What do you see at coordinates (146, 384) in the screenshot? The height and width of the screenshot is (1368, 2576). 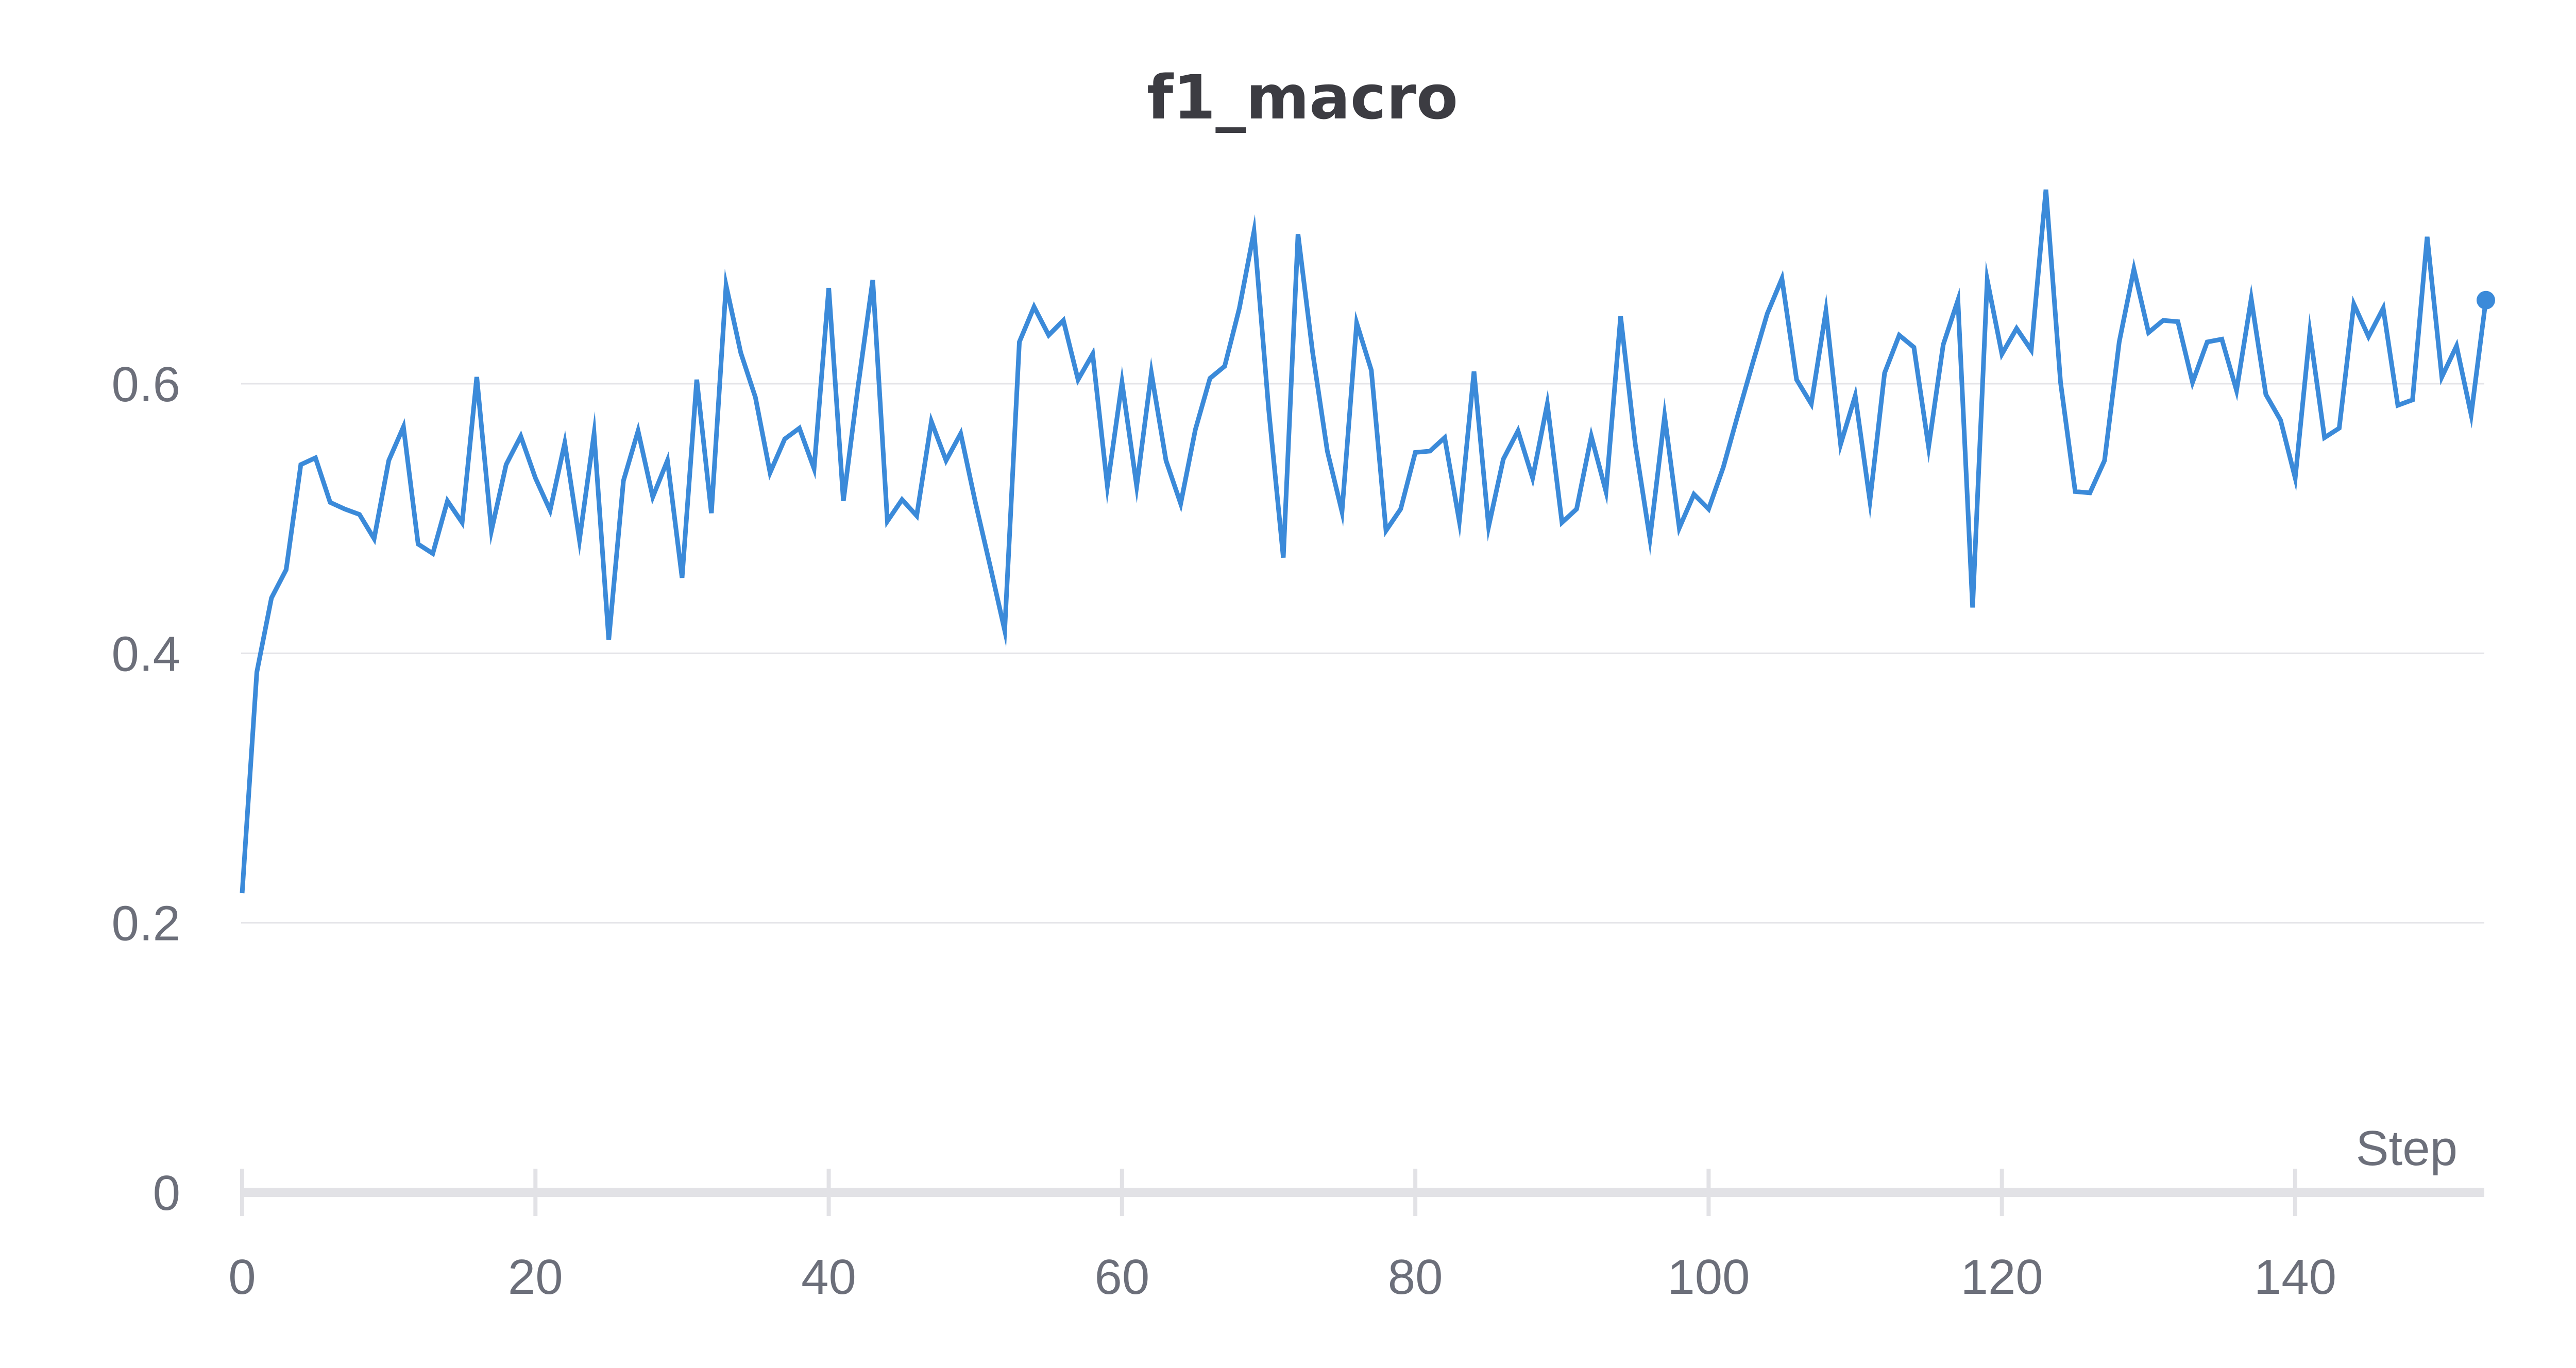 I see `y-tick-label: 0.6` at bounding box center [146, 384].